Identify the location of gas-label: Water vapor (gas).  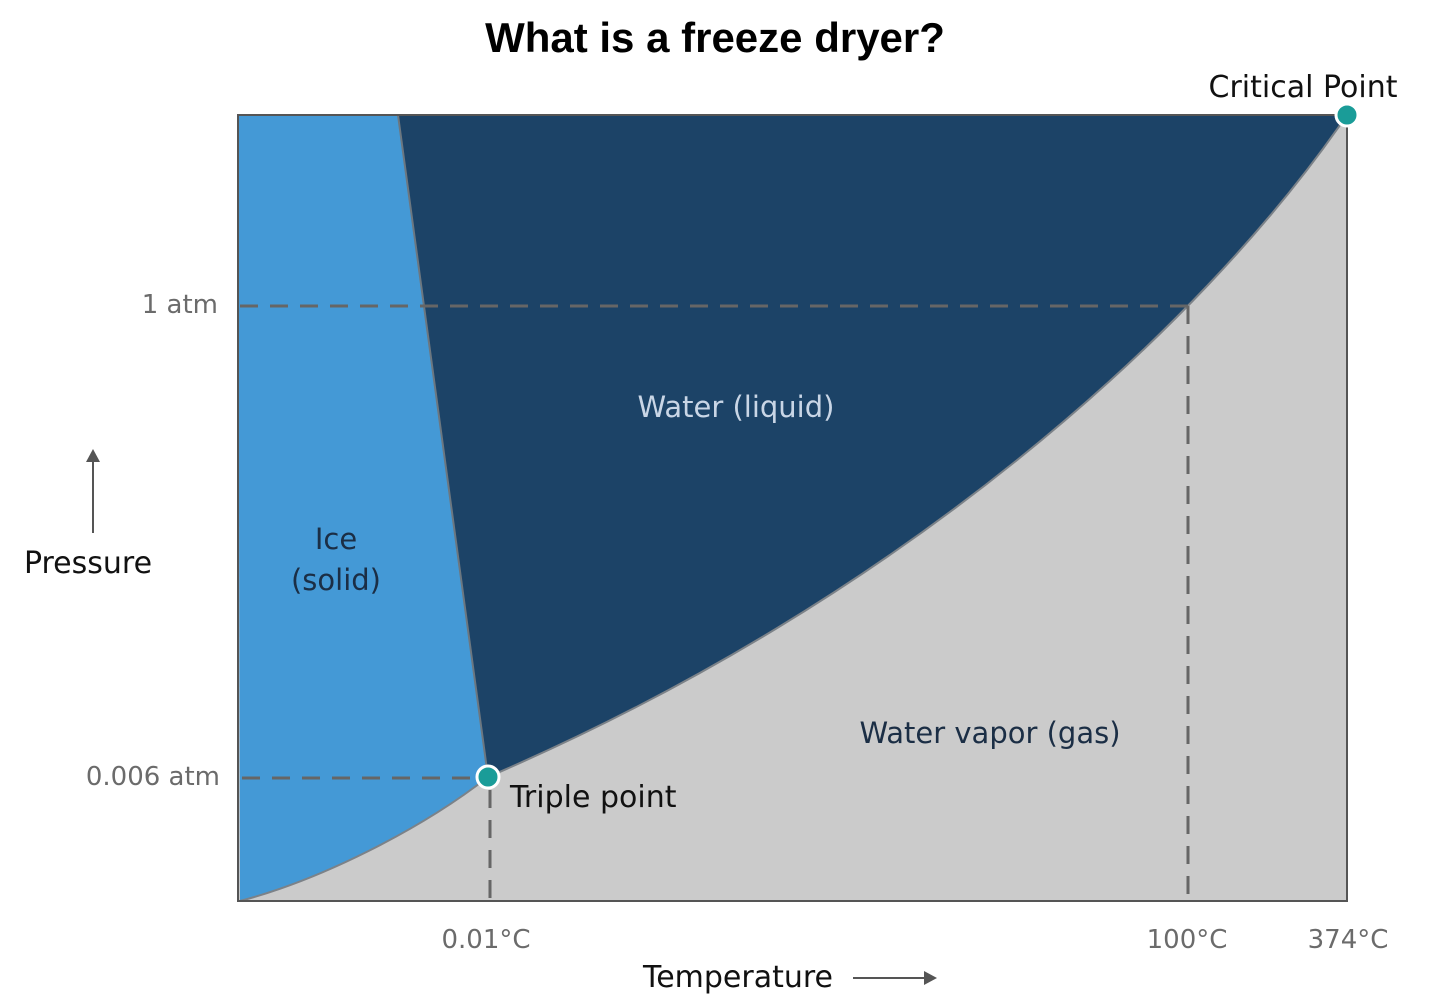
(989, 733).